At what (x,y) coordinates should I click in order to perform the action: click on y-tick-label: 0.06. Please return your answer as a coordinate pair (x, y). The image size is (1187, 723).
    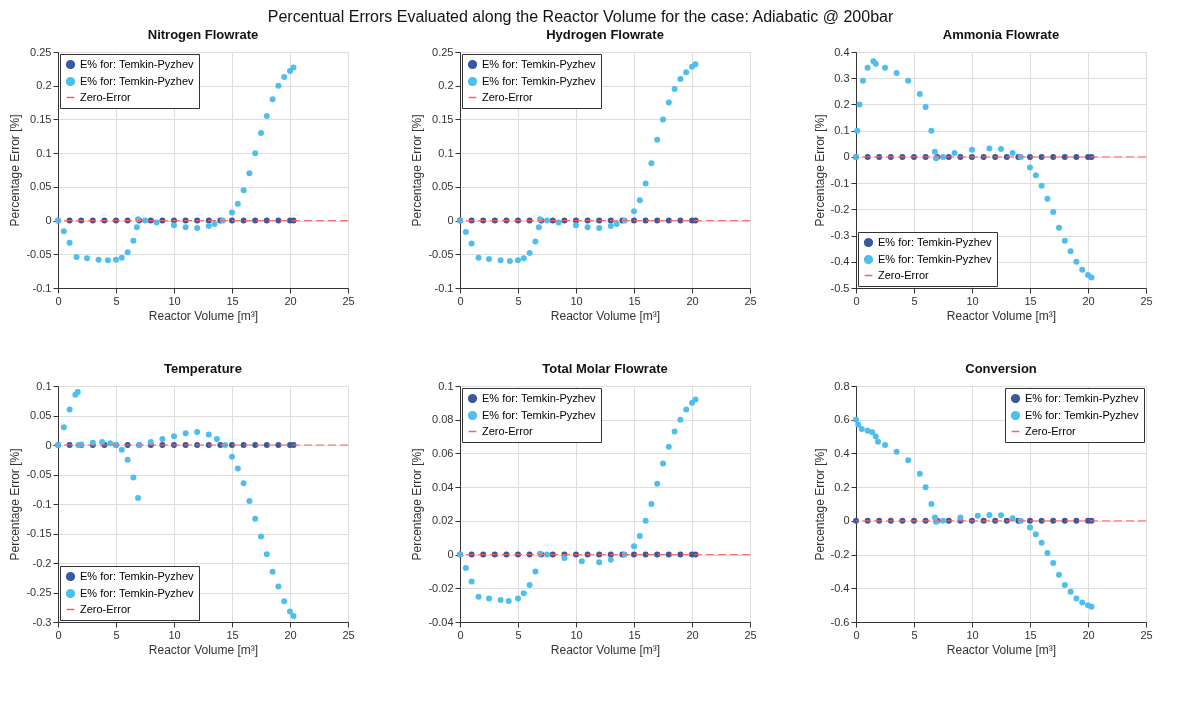
    Looking at the image, I should click on (443, 452).